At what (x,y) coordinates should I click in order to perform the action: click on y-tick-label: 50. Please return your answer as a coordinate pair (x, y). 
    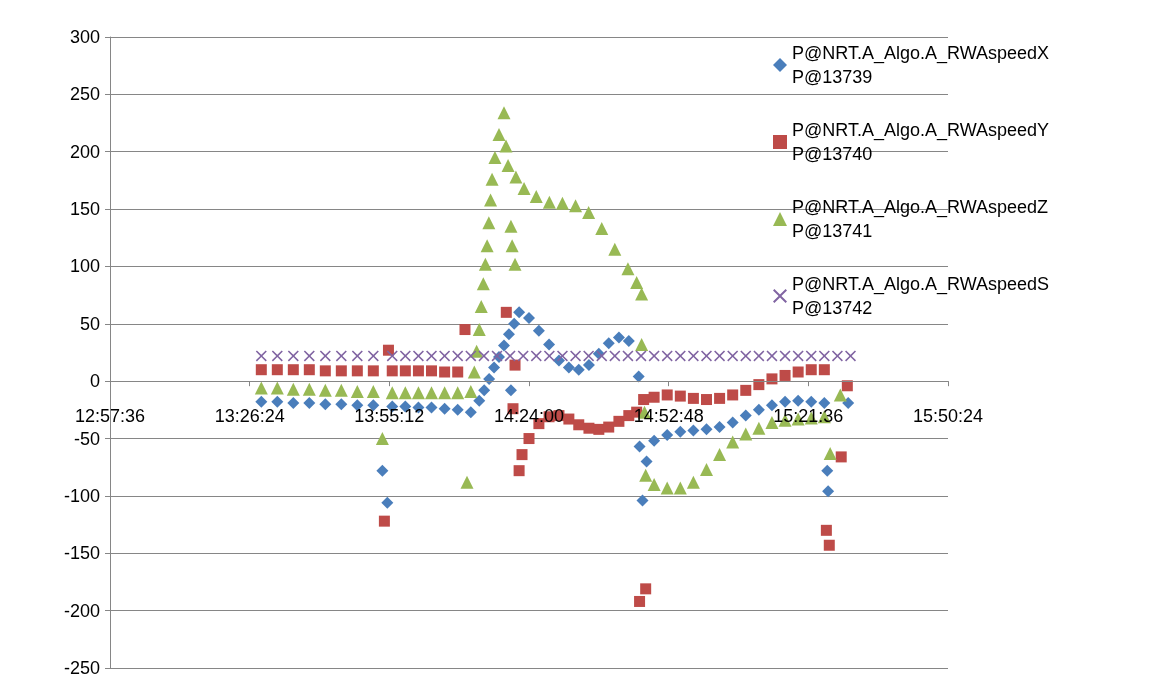
    Looking at the image, I should click on (89, 323).